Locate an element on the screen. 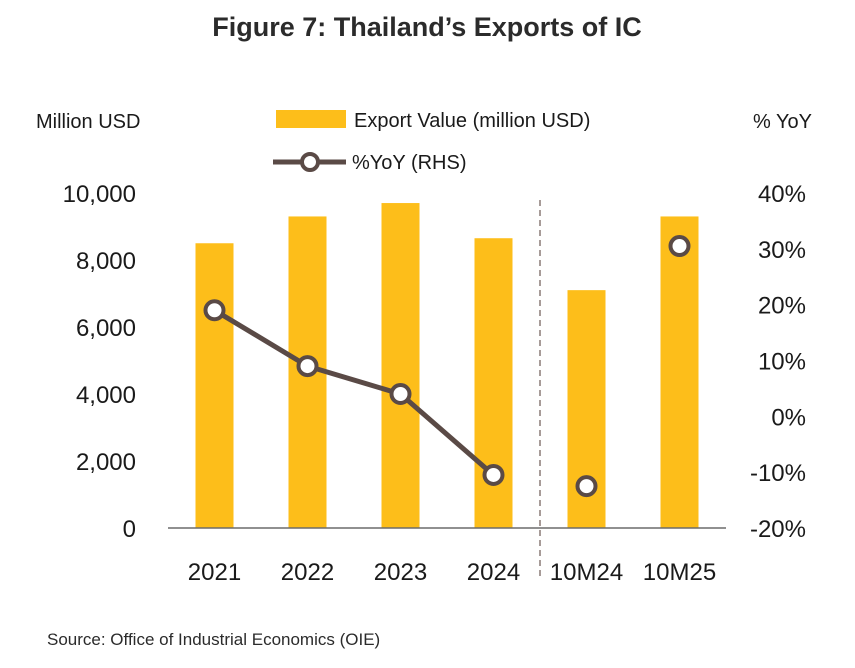  legend-label-export: Export Value (million USD) is located at coordinates (472, 121).